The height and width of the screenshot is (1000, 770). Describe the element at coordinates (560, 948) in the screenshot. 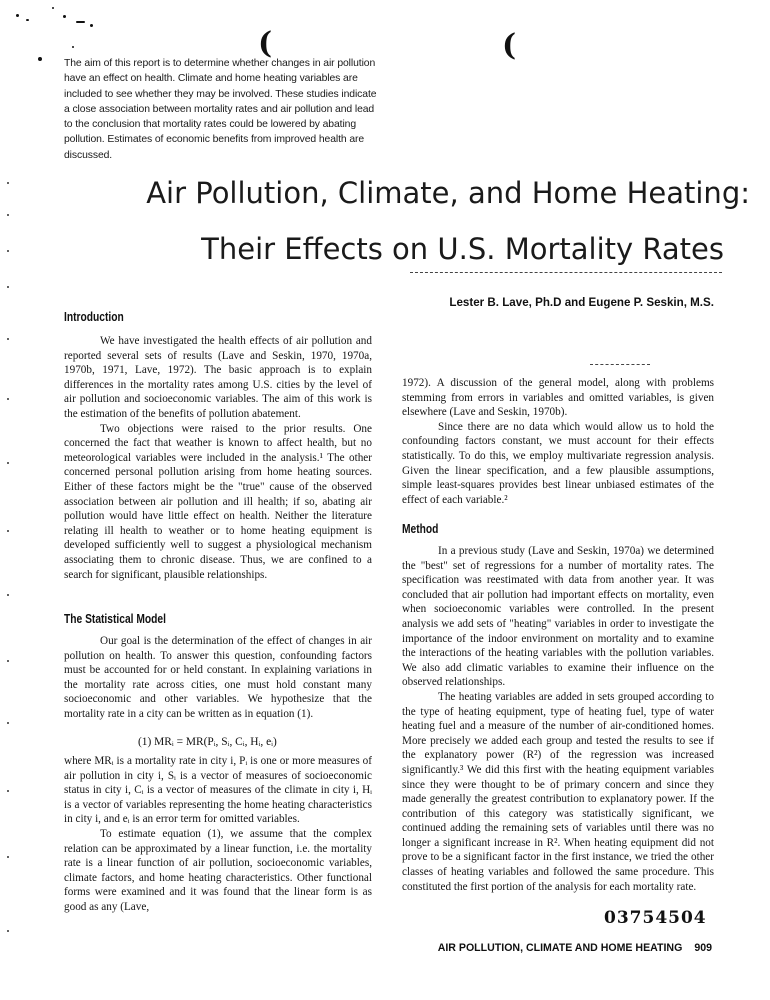

I see `running-title: AIR POLLUTION, CLIMATE AND HOME HEATING` at that location.